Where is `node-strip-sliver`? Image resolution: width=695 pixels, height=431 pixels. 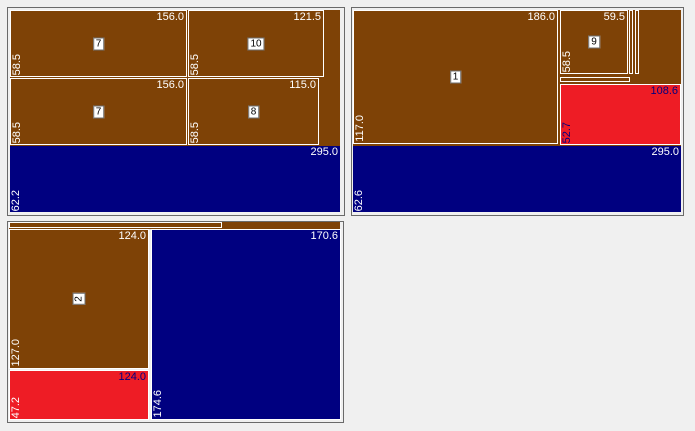 node-strip-sliver is located at coordinates (115, 225).